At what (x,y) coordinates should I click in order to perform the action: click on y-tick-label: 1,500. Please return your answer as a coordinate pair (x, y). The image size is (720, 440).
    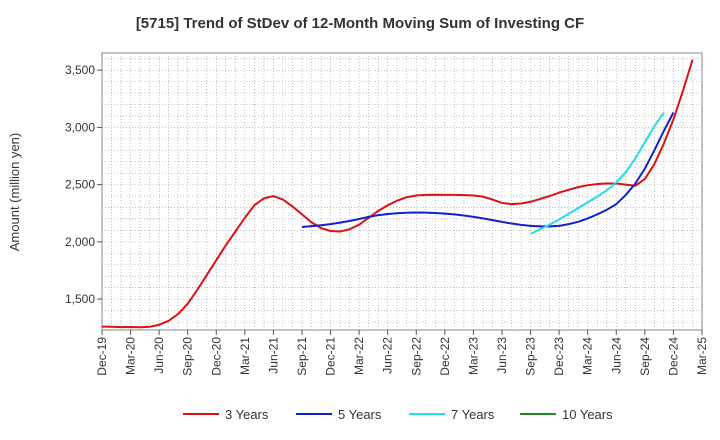
    Looking at the image, I should click on (80, 299).